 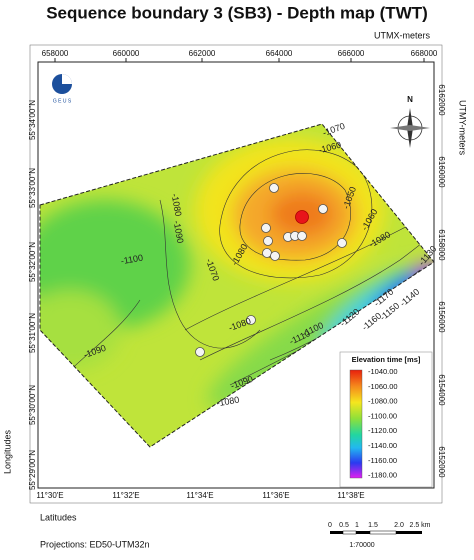 What do you see at coordinates (419, 525) in the screenshot?
I see `scale-label: 2.5 km` at bounding box center [419, 525].